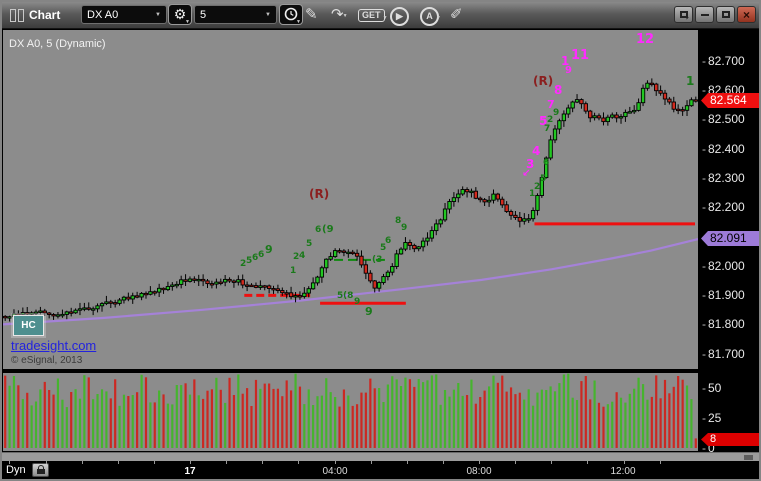 Image resolution: width=761 pixels, height=481 pixels. I want to click on price-tick-label: 81.800, so click(723, 324).